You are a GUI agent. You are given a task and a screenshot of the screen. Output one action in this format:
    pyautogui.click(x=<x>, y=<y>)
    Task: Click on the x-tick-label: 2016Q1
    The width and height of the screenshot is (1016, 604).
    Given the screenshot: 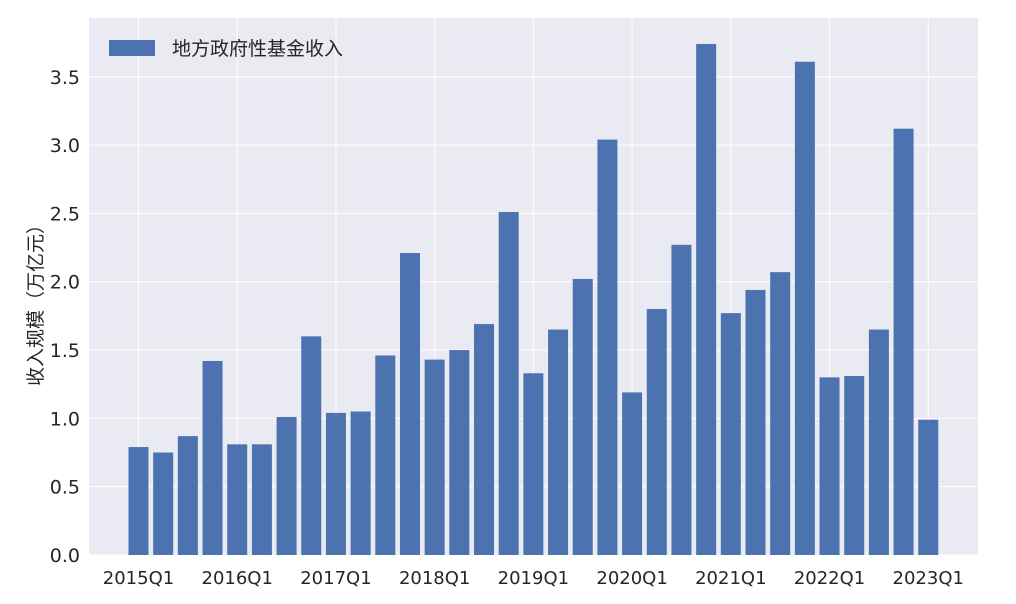 What is the action you would take?
    pyautogui.click(x=237, y=578)
    